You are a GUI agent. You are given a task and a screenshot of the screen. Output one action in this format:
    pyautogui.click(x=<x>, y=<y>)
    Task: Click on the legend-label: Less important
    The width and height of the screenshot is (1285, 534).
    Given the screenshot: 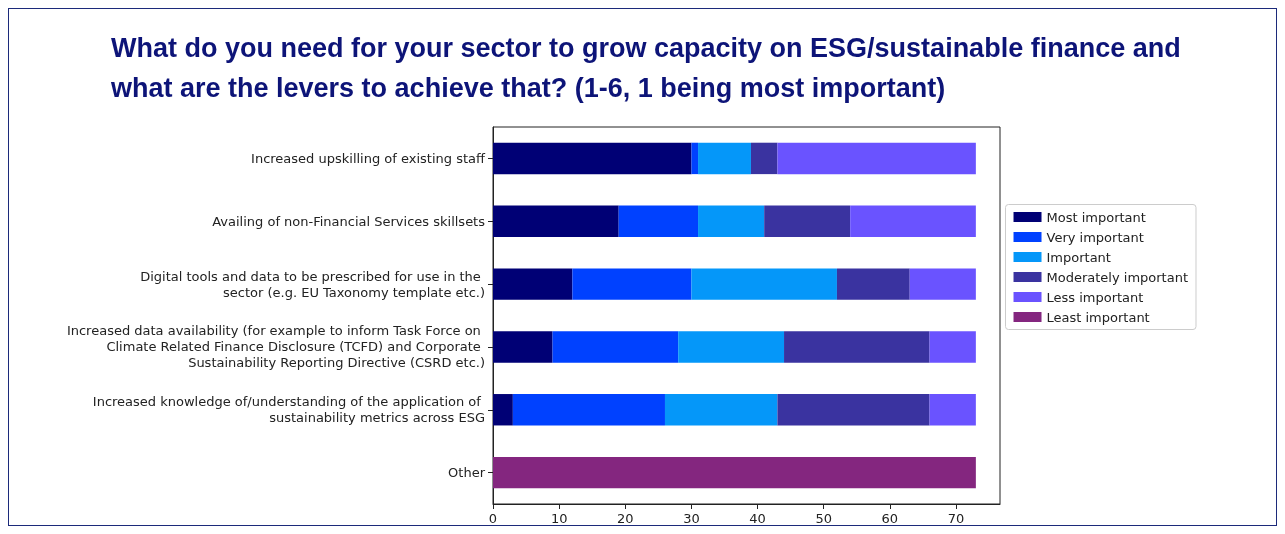 What is the action you would take?
    pyautogui.click(x=1095, y=297)
    